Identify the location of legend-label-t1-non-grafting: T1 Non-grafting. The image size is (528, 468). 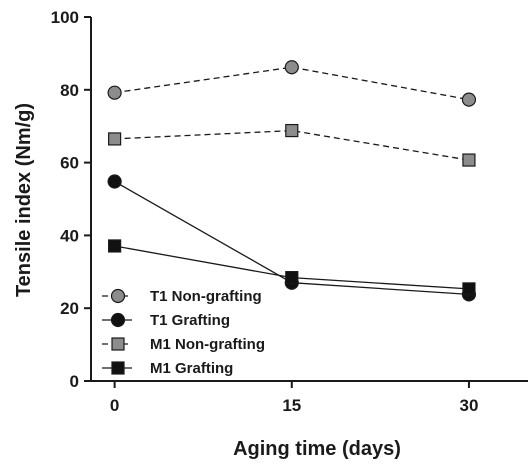
(206, 296).